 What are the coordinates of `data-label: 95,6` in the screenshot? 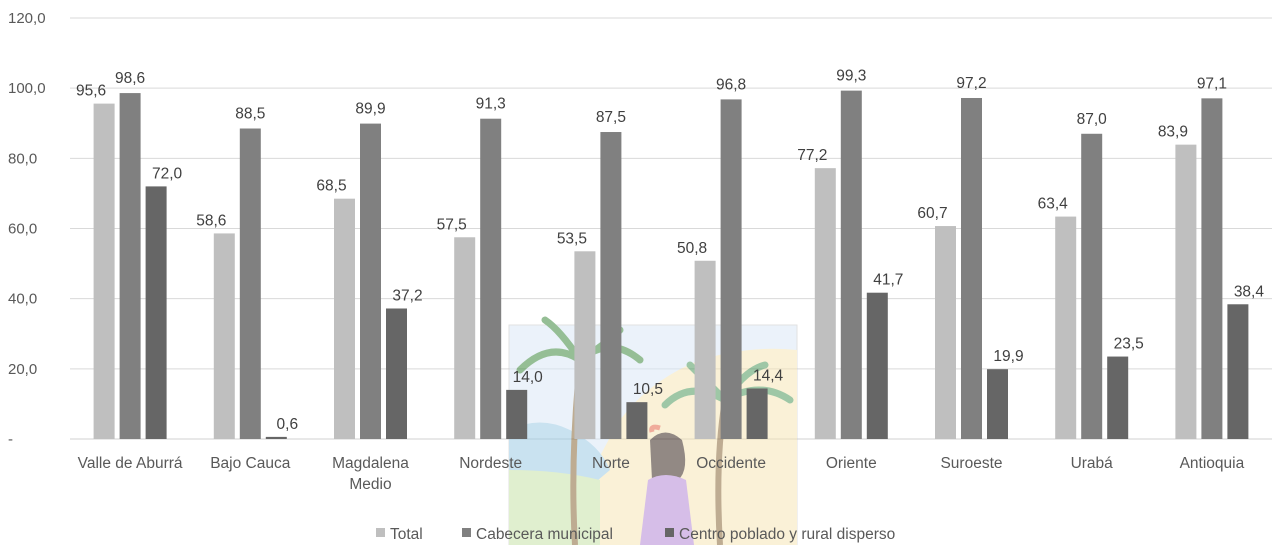 It's located at (91, 91).